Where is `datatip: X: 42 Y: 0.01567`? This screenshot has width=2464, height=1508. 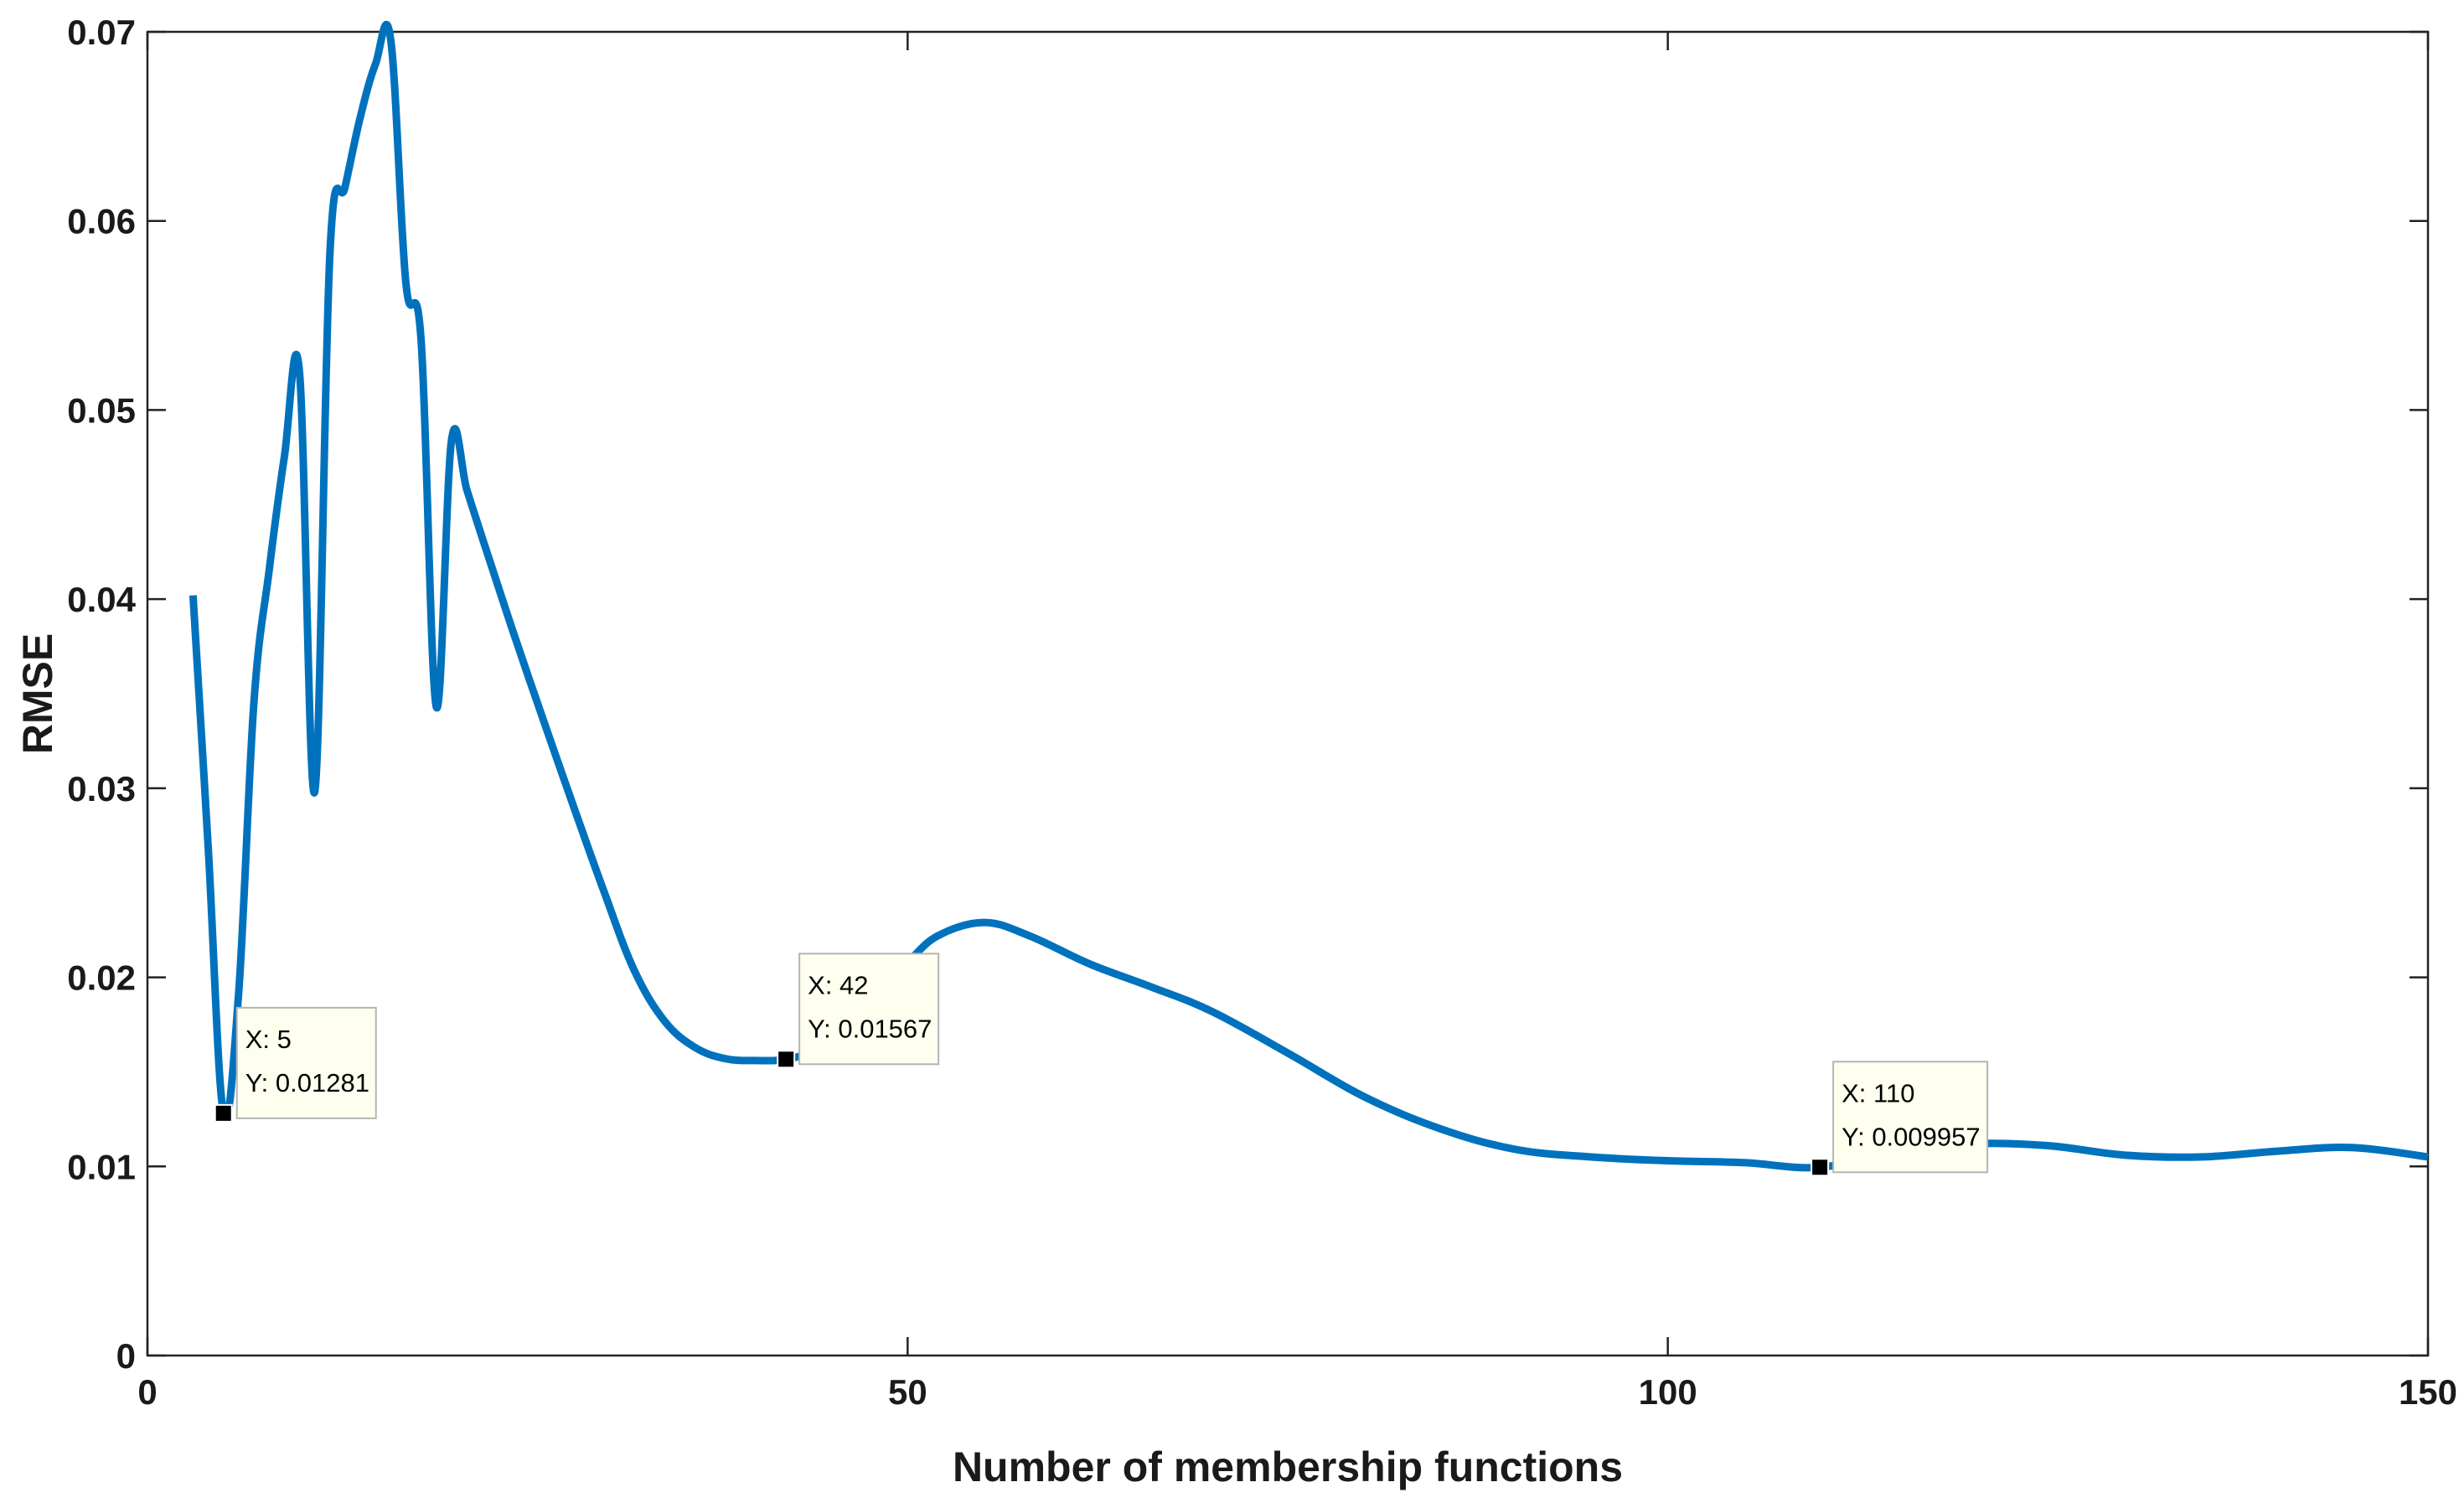 datatip: X: 42 Y: 0.01567 is located at coordinates (858, 1011).